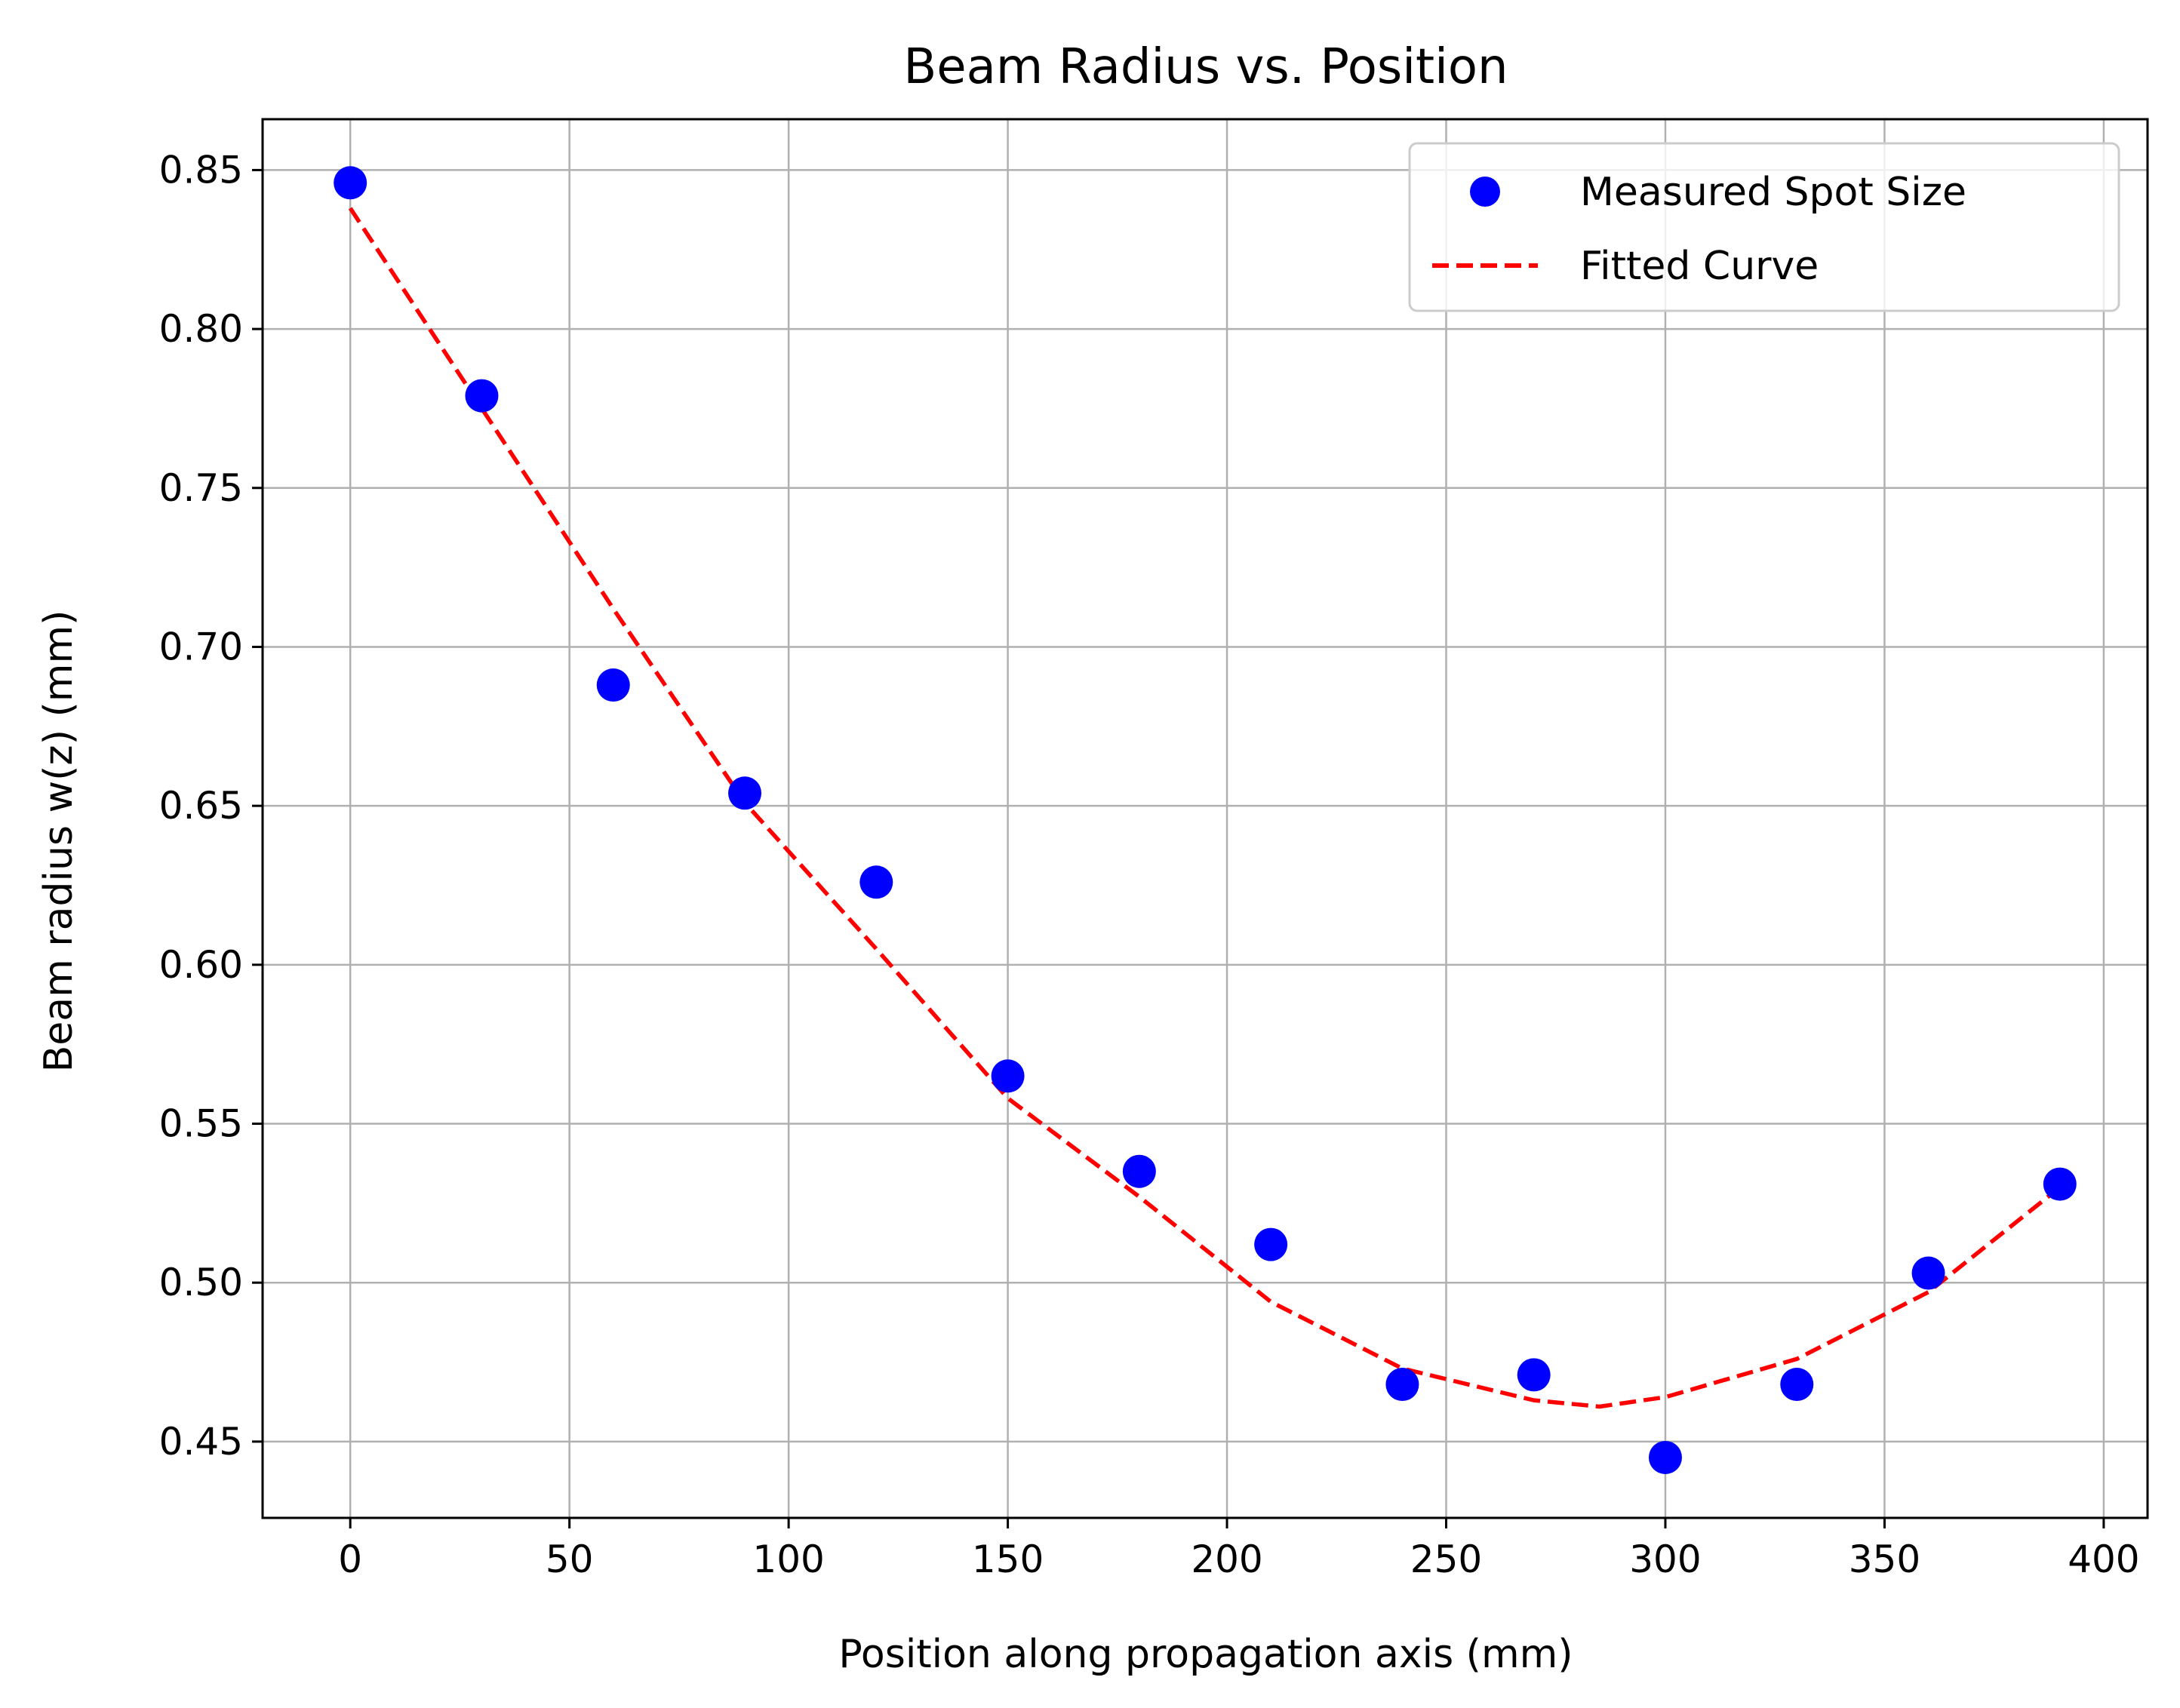 This screenshot has width=2180, height=1708. I want to click on y-tick-label: 0.60, so click(201, 965).